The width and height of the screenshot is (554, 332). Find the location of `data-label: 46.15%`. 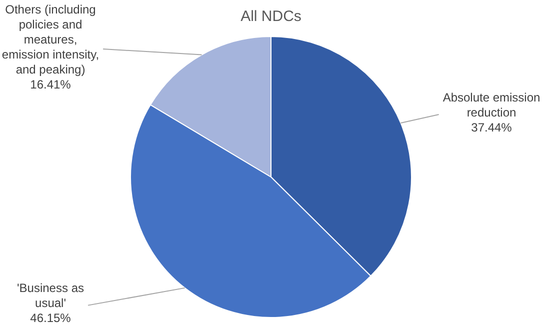

data-label: 46.15% is located at coordinates (51, 318).